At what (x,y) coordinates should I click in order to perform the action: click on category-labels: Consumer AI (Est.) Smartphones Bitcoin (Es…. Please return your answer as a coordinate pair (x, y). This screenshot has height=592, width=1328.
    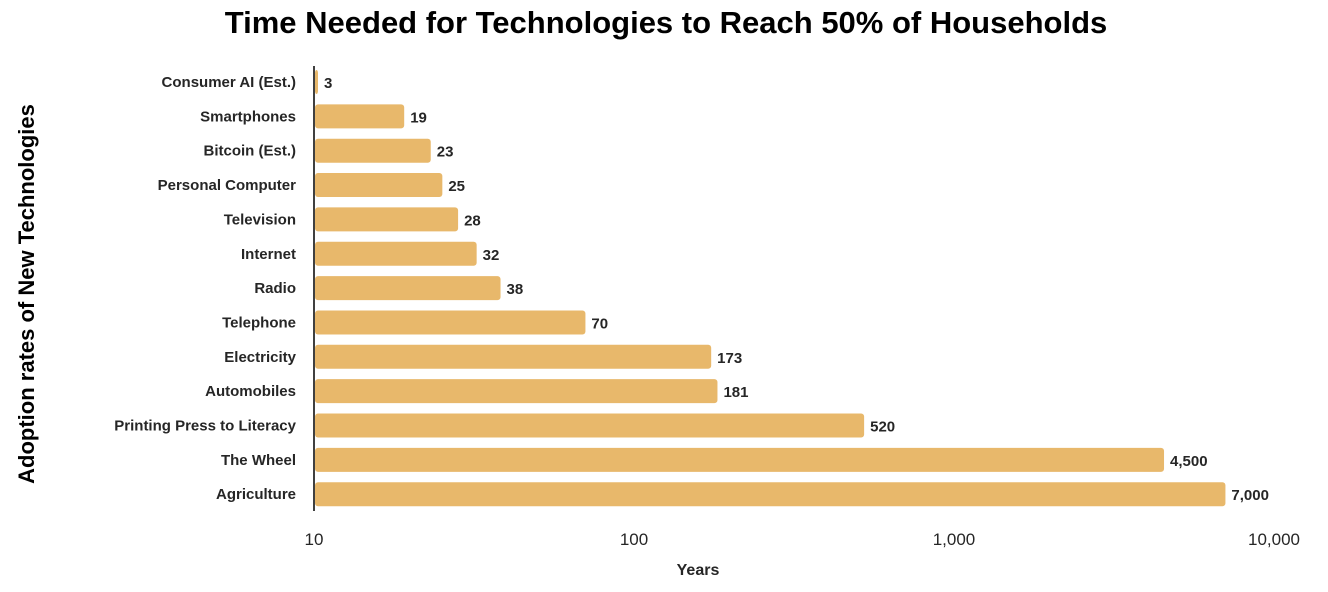
    Looking at the image, I should click on (205, 288).